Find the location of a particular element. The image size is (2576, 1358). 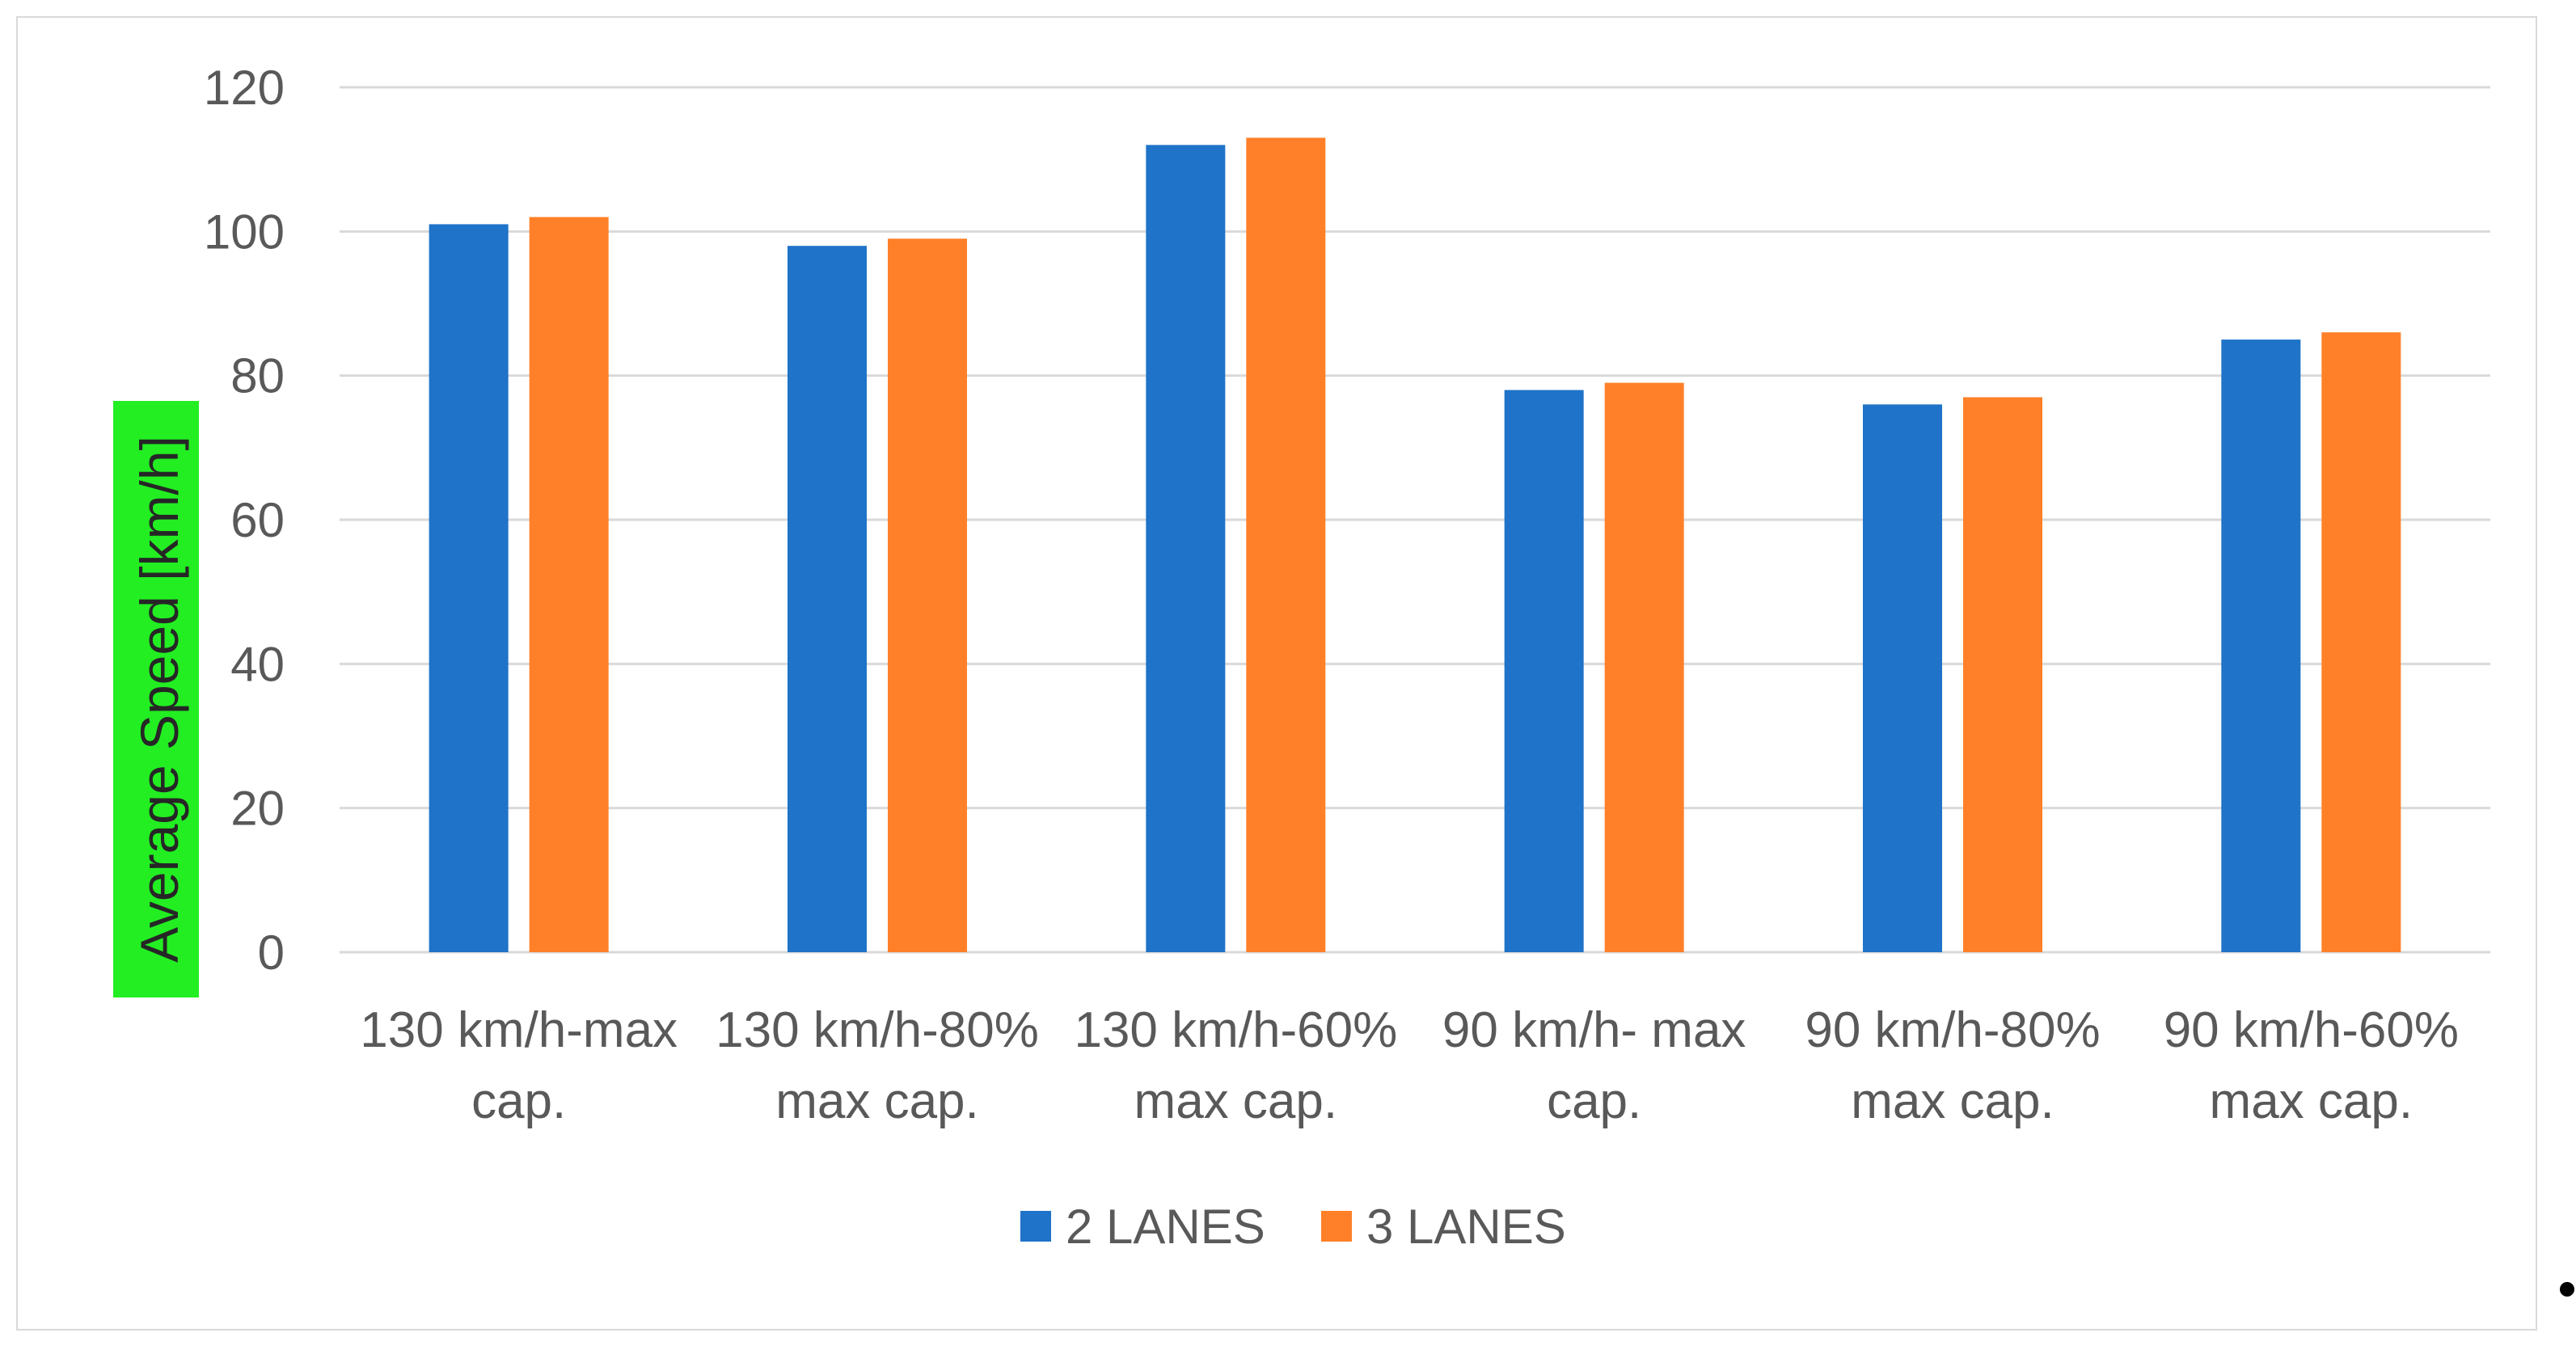

x-category-label-0-line-0: 130 km/h-max is located at coordinates (519, 1030).